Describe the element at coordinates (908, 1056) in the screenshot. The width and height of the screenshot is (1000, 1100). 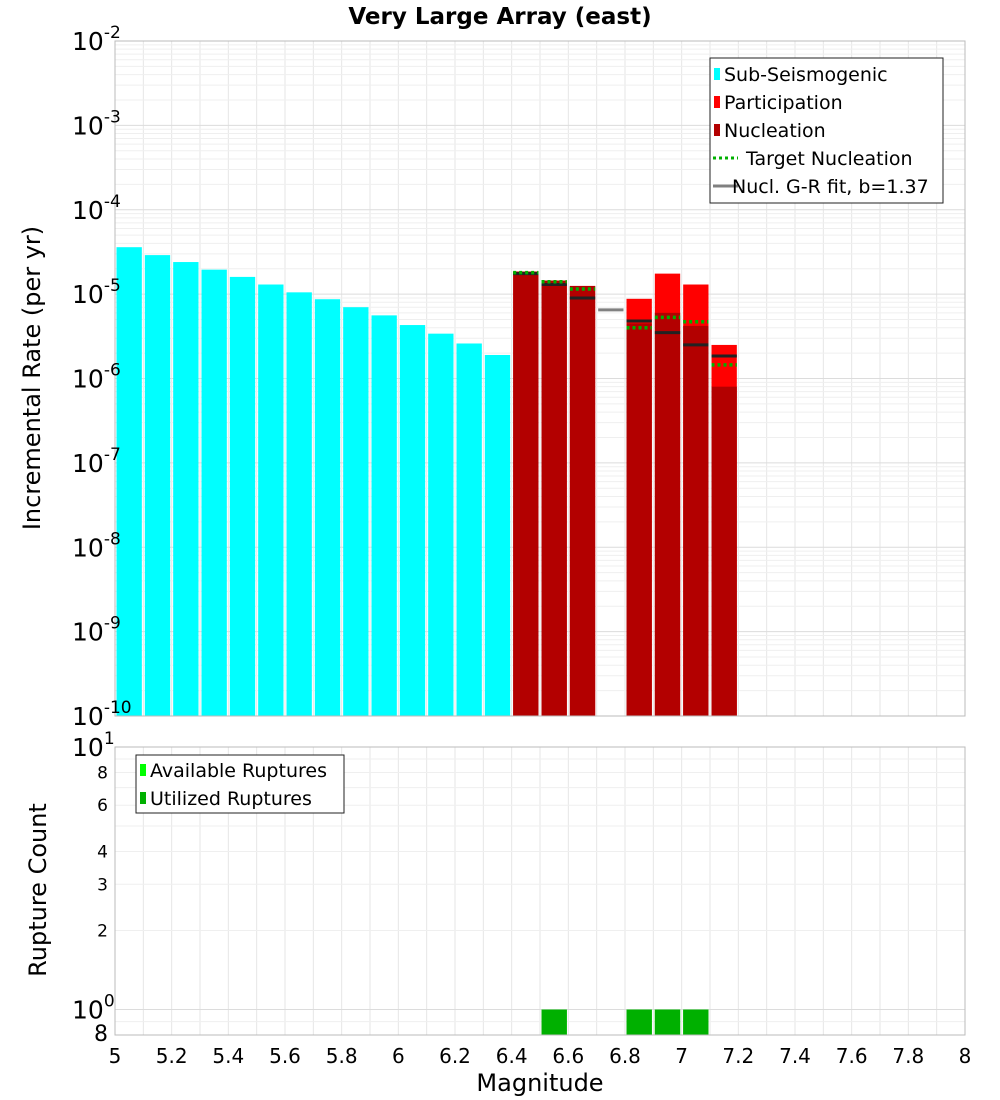
I see `x-tick-label: 7.8` at that location.